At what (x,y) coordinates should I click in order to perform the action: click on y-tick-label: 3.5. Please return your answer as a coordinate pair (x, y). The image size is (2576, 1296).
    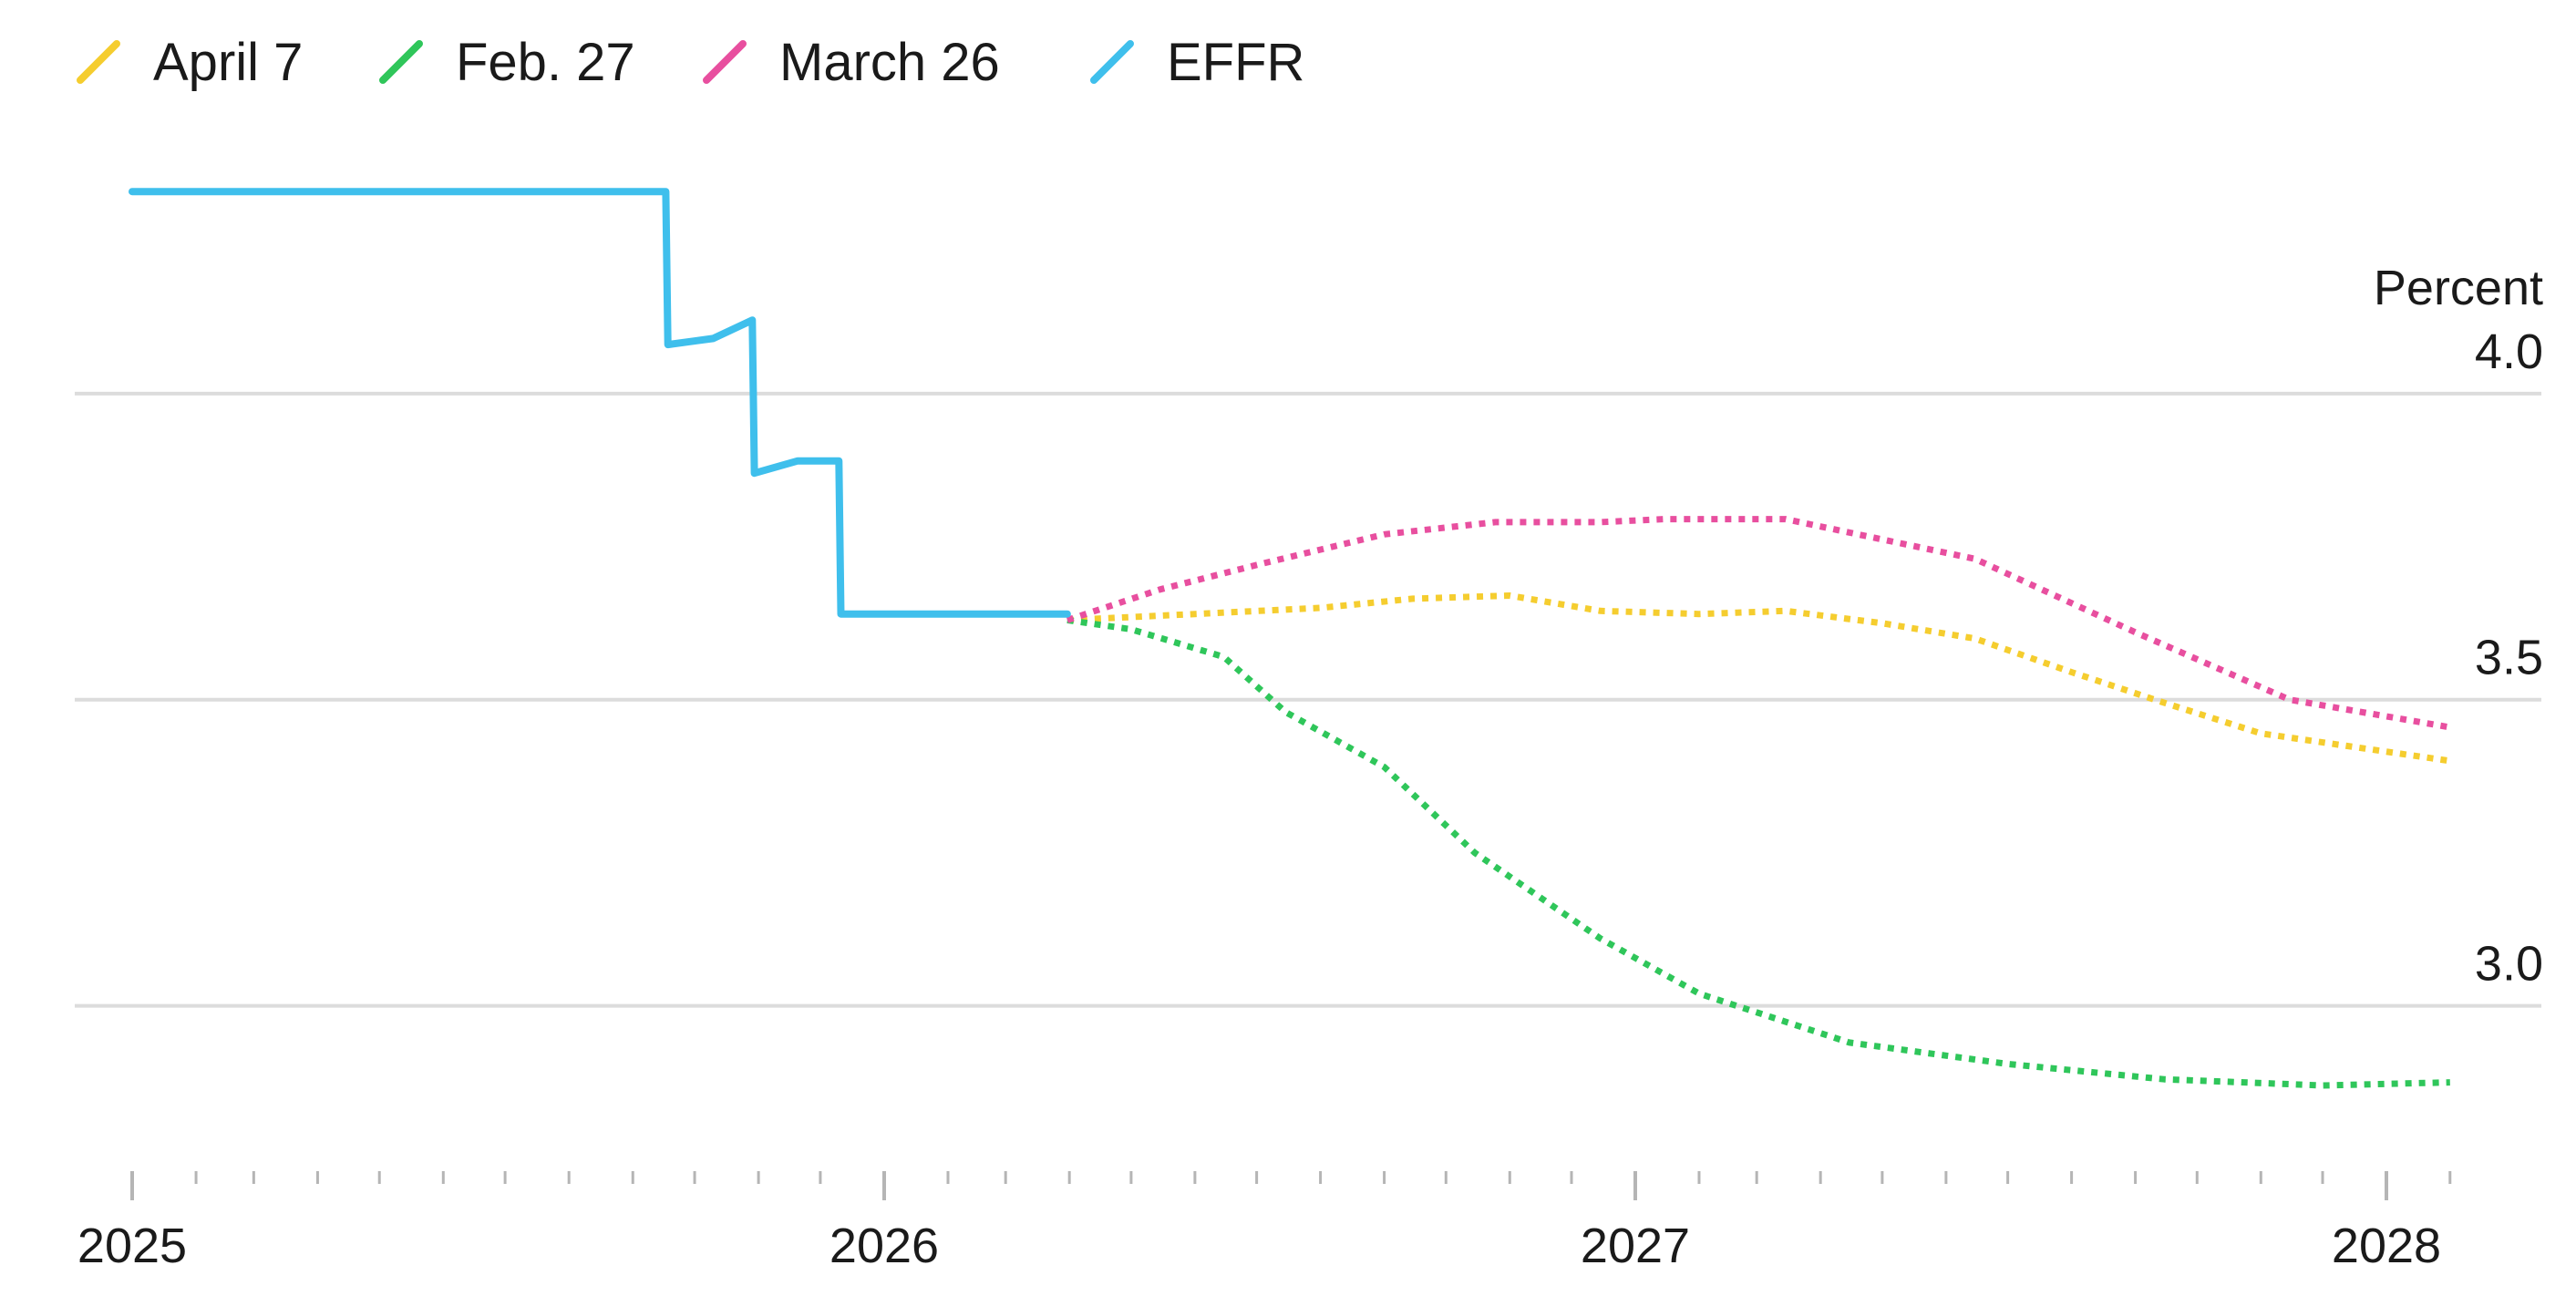
    Looking at the image, I should click on (2509, 658).